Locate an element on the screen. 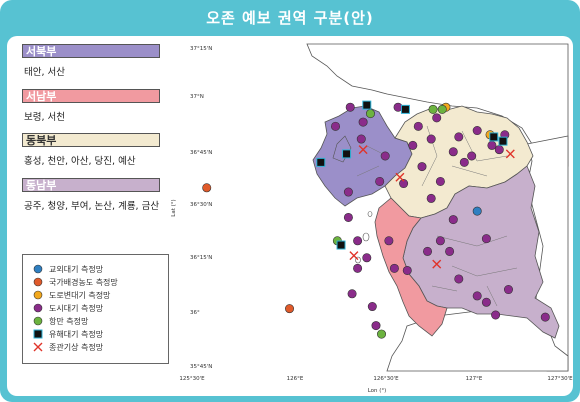 This screenshot has height=402, width=580. page-title: 오존 예보 권역 구분(안) is located at coordinates (290, 17).